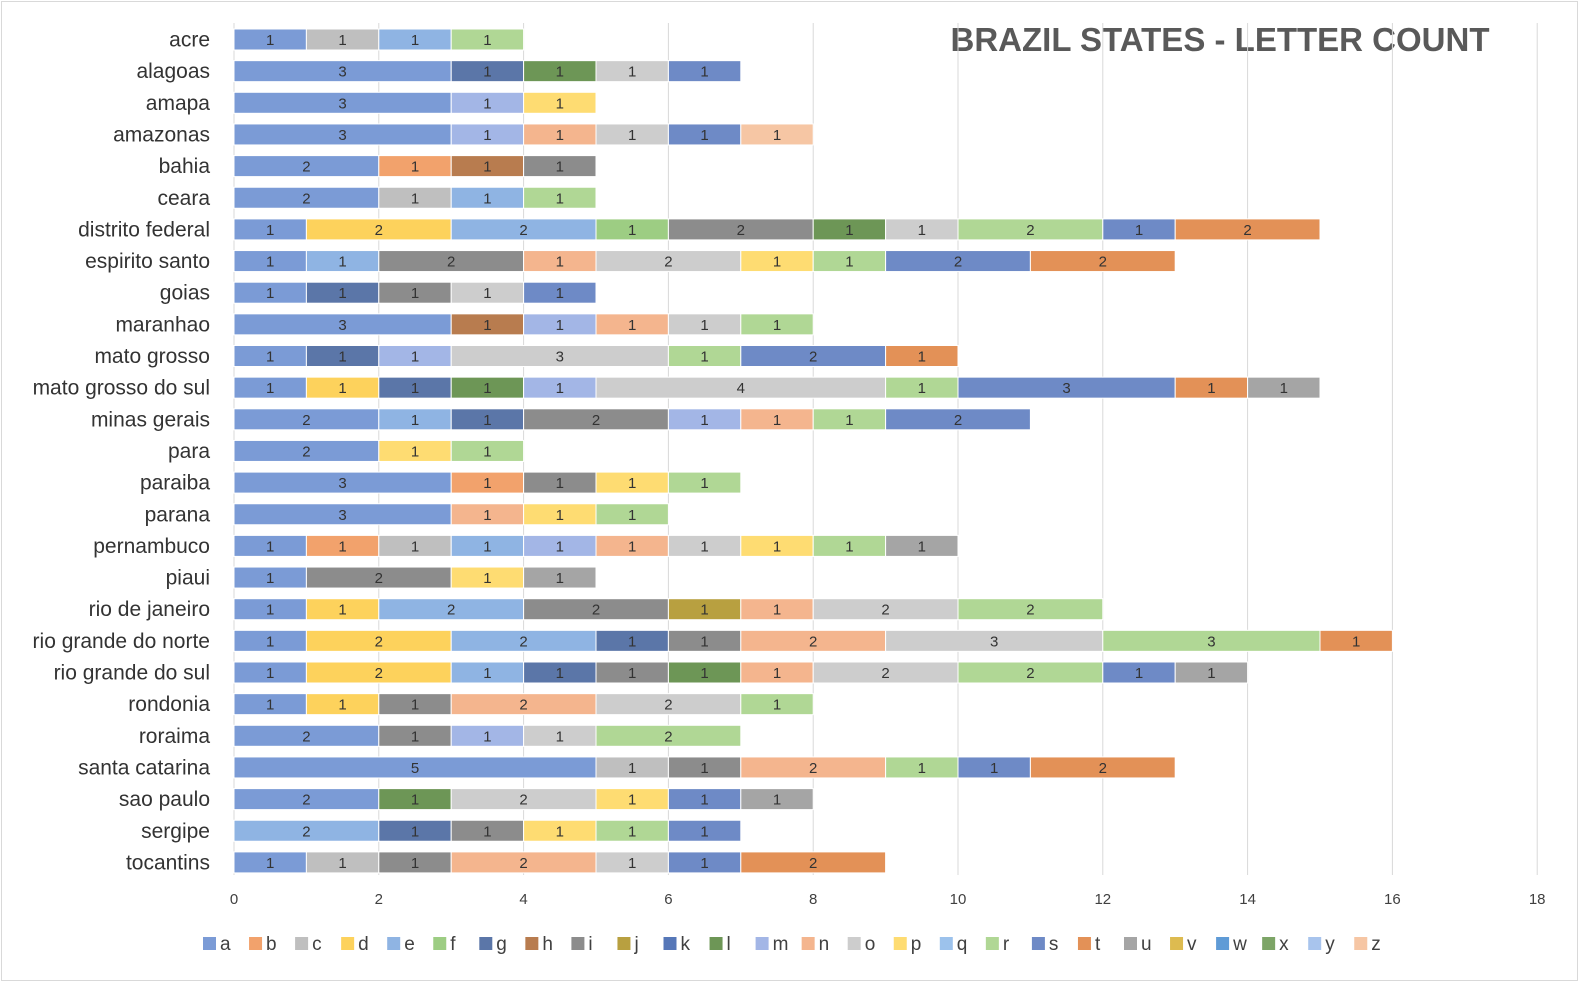 The width and height of the screenshot is (1583, 985). Describe the element at coordinates (916, 944) in the screenshot. I see `legend-label-p: p` at that location.